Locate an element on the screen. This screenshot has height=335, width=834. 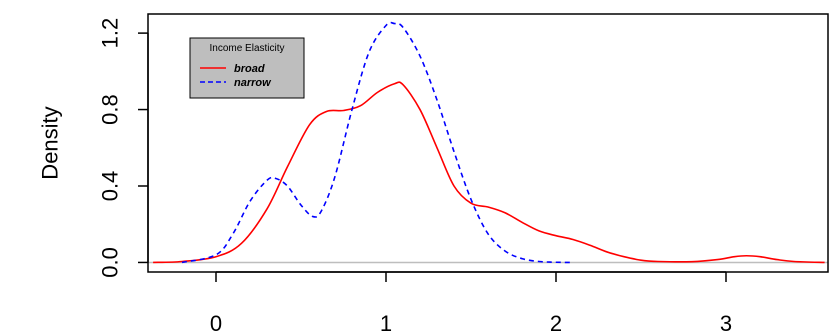
x-tick-label: 2 is located at coordinates (556, 323).